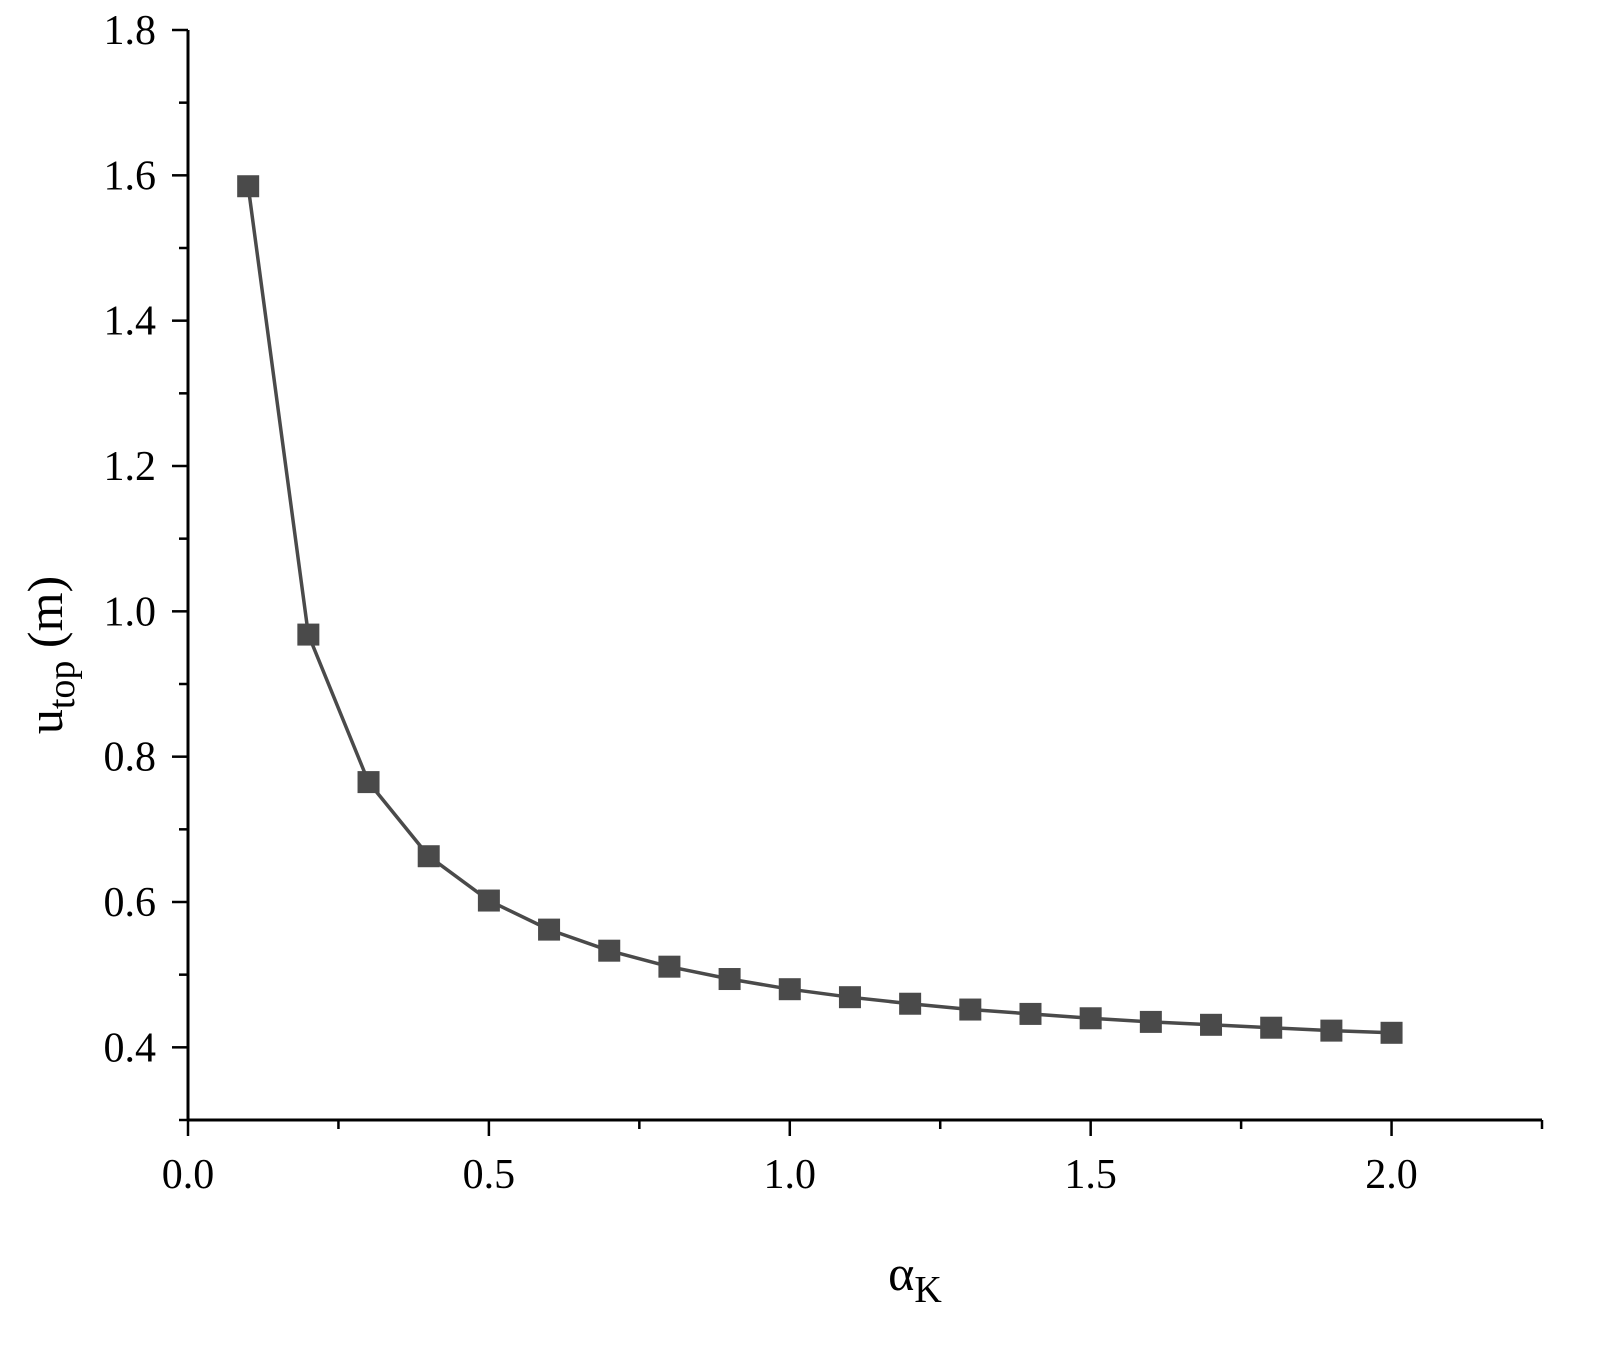 This screenshot has width=1602, height=1349. What do you see at coordinates (130, 758) in the screenshot?
I see `y-tick-label: 0.8` at bounding box center [130, 758].